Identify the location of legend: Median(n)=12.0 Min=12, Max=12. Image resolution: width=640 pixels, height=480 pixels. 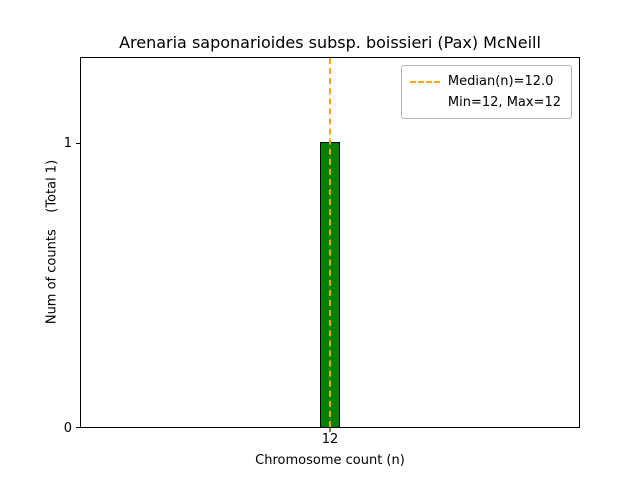
(486, 92).